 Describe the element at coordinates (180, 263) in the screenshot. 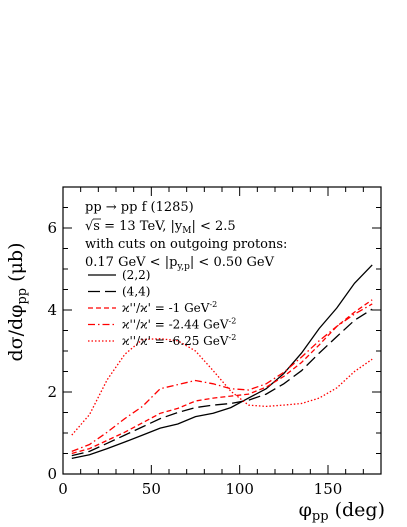

I see `annotation-momentum: 0.17 GeV < |py,p| < 0.50 GeV` at that location.